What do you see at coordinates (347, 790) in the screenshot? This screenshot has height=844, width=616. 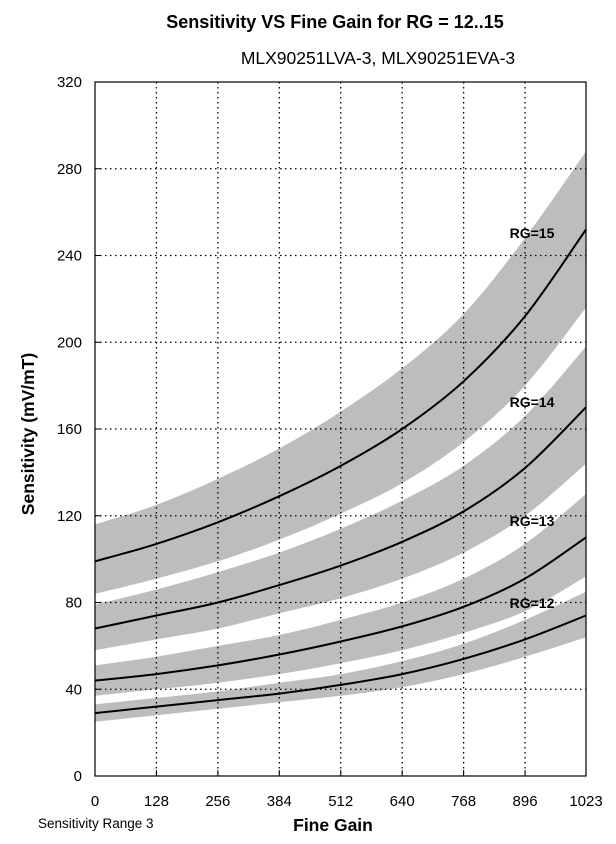 I see `x-tick-labels: 0 128 256 384 512 640 768 896 1023` at bounding box center [347, 790].